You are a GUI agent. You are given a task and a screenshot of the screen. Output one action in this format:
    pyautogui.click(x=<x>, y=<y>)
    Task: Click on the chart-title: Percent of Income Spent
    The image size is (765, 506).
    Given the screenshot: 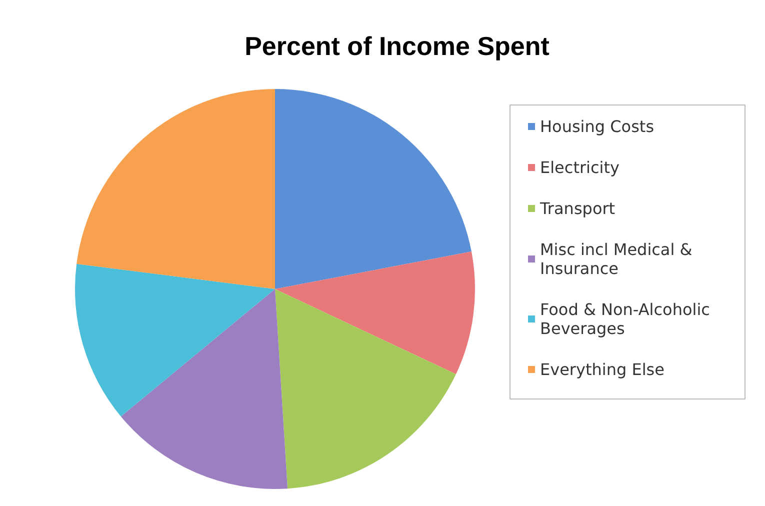 What is the action you would take?
    pyautogui.click(x=397, y=46)
    